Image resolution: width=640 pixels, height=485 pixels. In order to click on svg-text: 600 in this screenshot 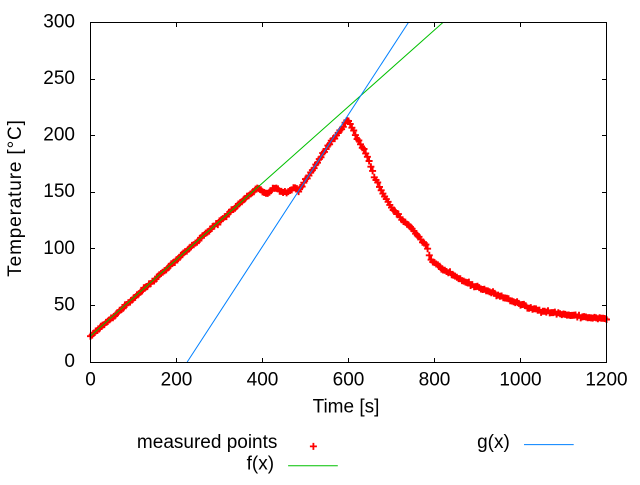, I will do `click(349, 380)`.